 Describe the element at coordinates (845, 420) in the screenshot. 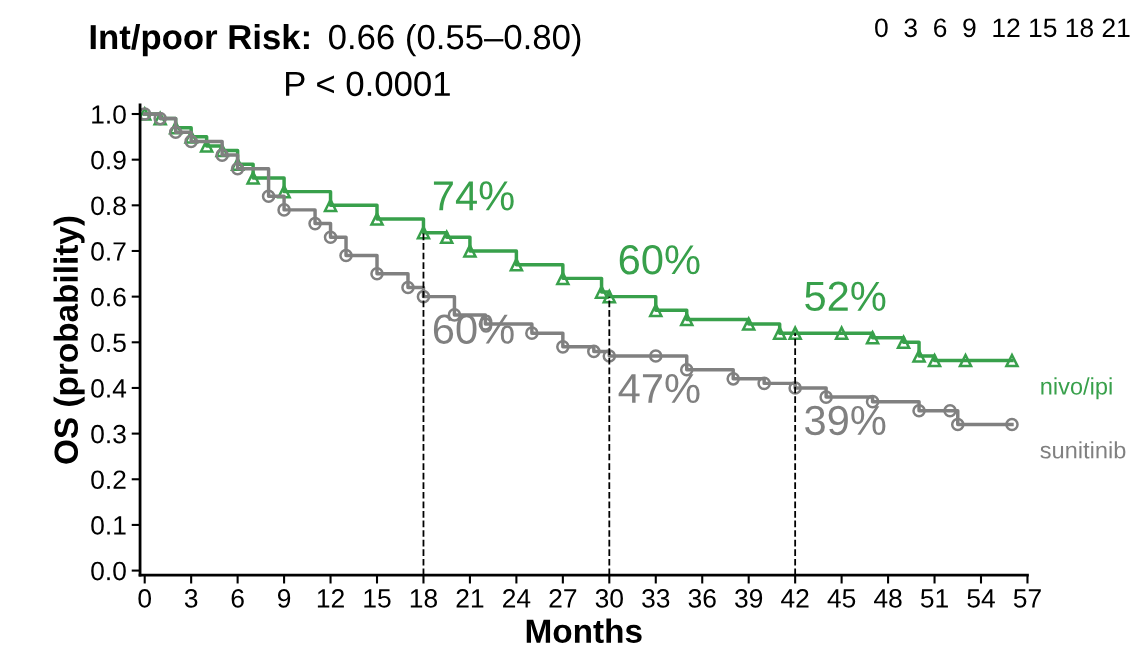

I see `annotation: 39%` at that location.